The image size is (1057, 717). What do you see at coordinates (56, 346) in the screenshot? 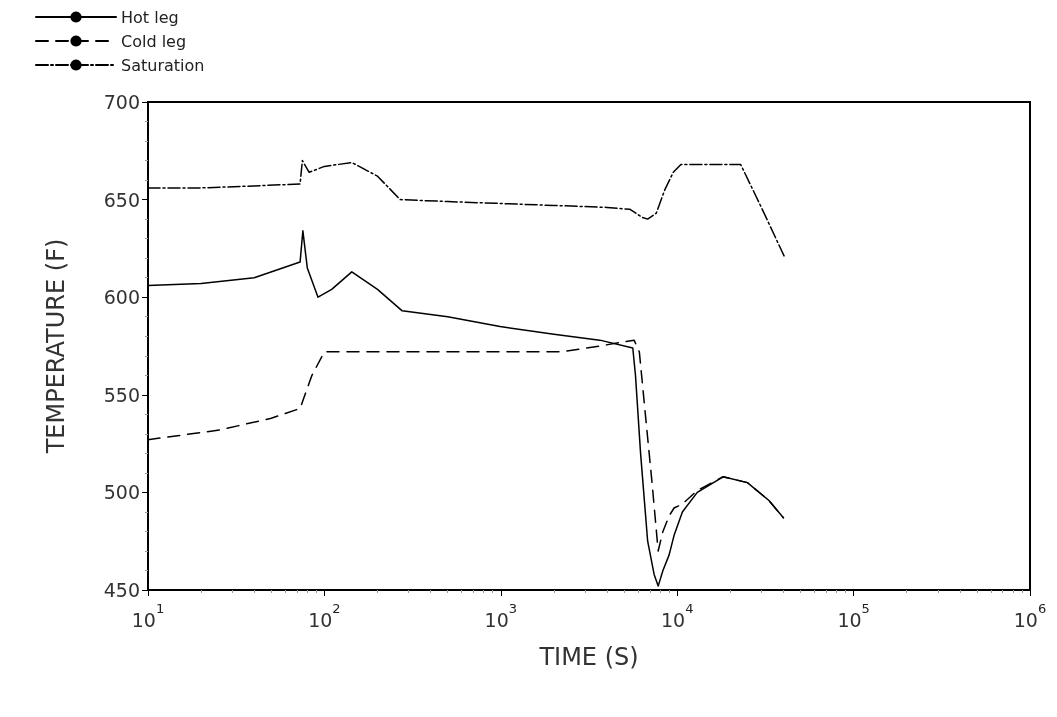
I see `y-axis-title: TEMPERATURE (F)` at bounding box center [56, 346].